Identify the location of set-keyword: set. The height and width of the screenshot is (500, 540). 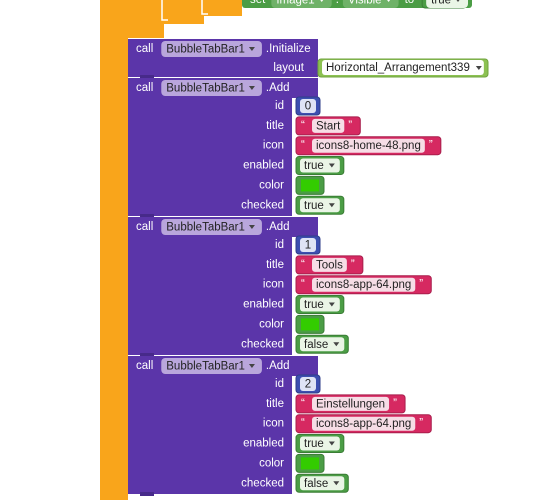
(258, 3).